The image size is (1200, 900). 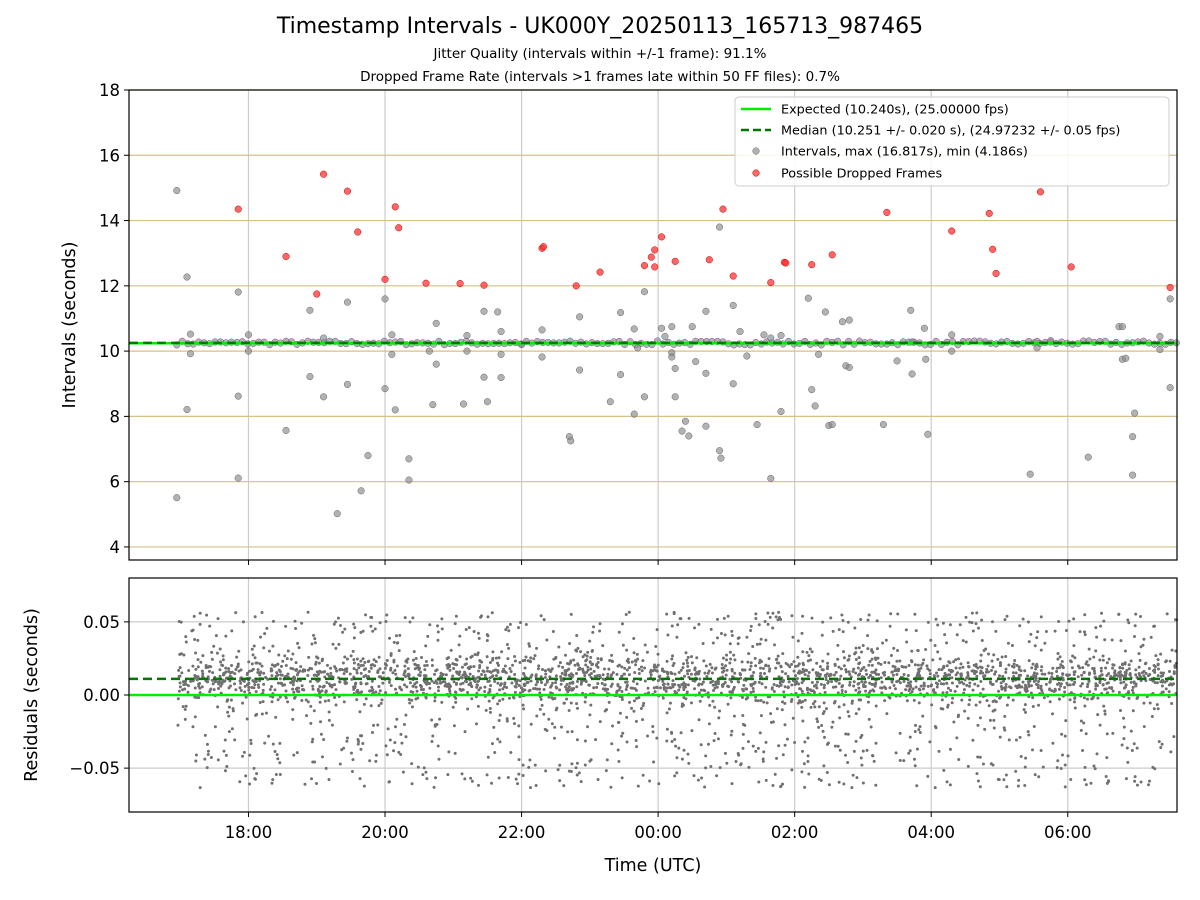 What do you see at coordinates (653, 866) in the screenshot?
I see `x-axis-label: Time (UTC)` at bounding box center [653, 866].